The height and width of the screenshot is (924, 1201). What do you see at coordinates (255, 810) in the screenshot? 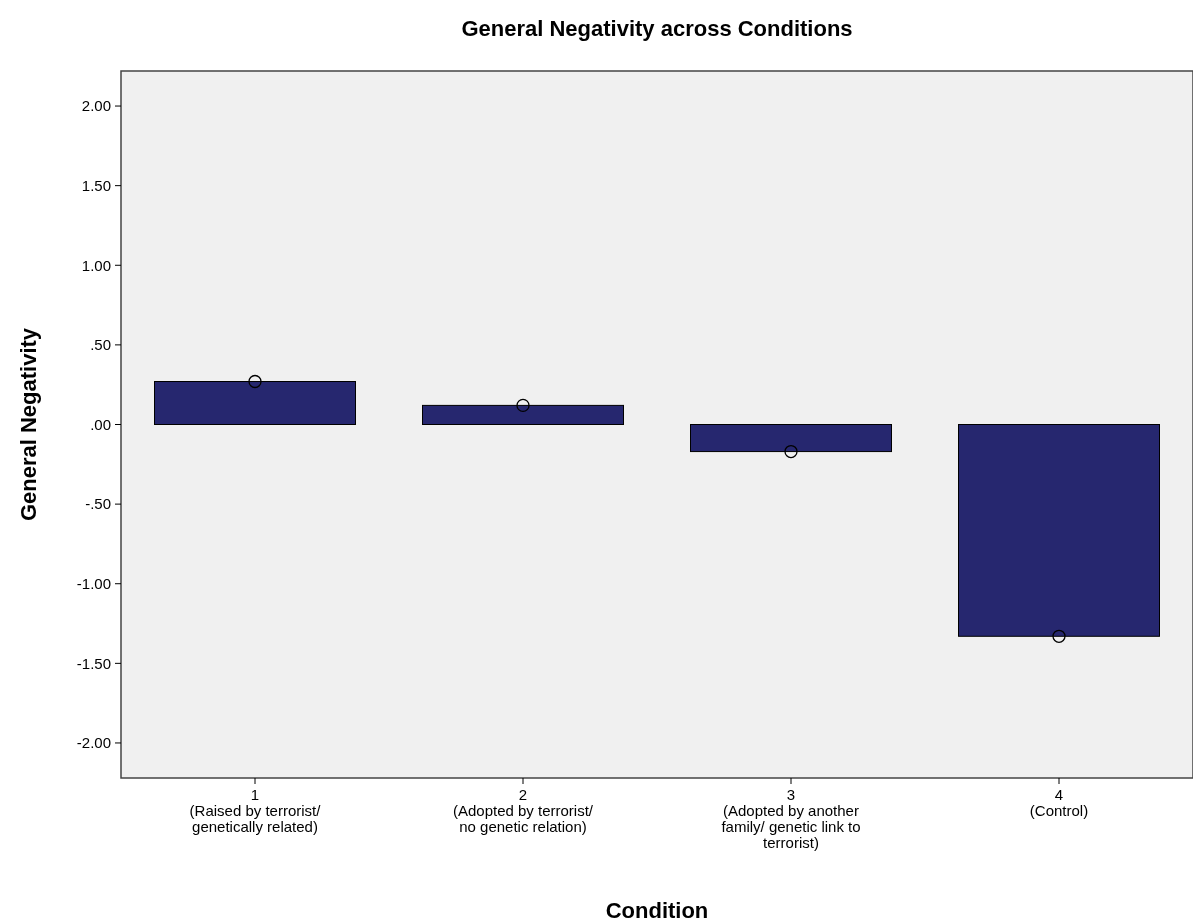
I see `x-tick-label: 1 (Raised by terrorist/ genetically related)` at bounding box center [255, 810].